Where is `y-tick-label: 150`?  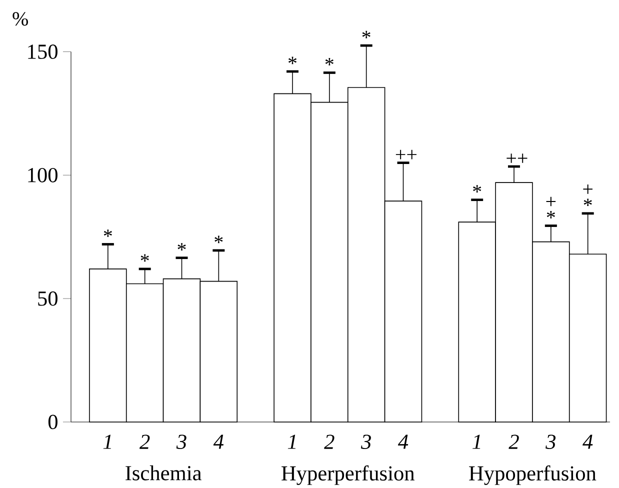 y-tick-label: 150 is located at coordinates (43, 51).